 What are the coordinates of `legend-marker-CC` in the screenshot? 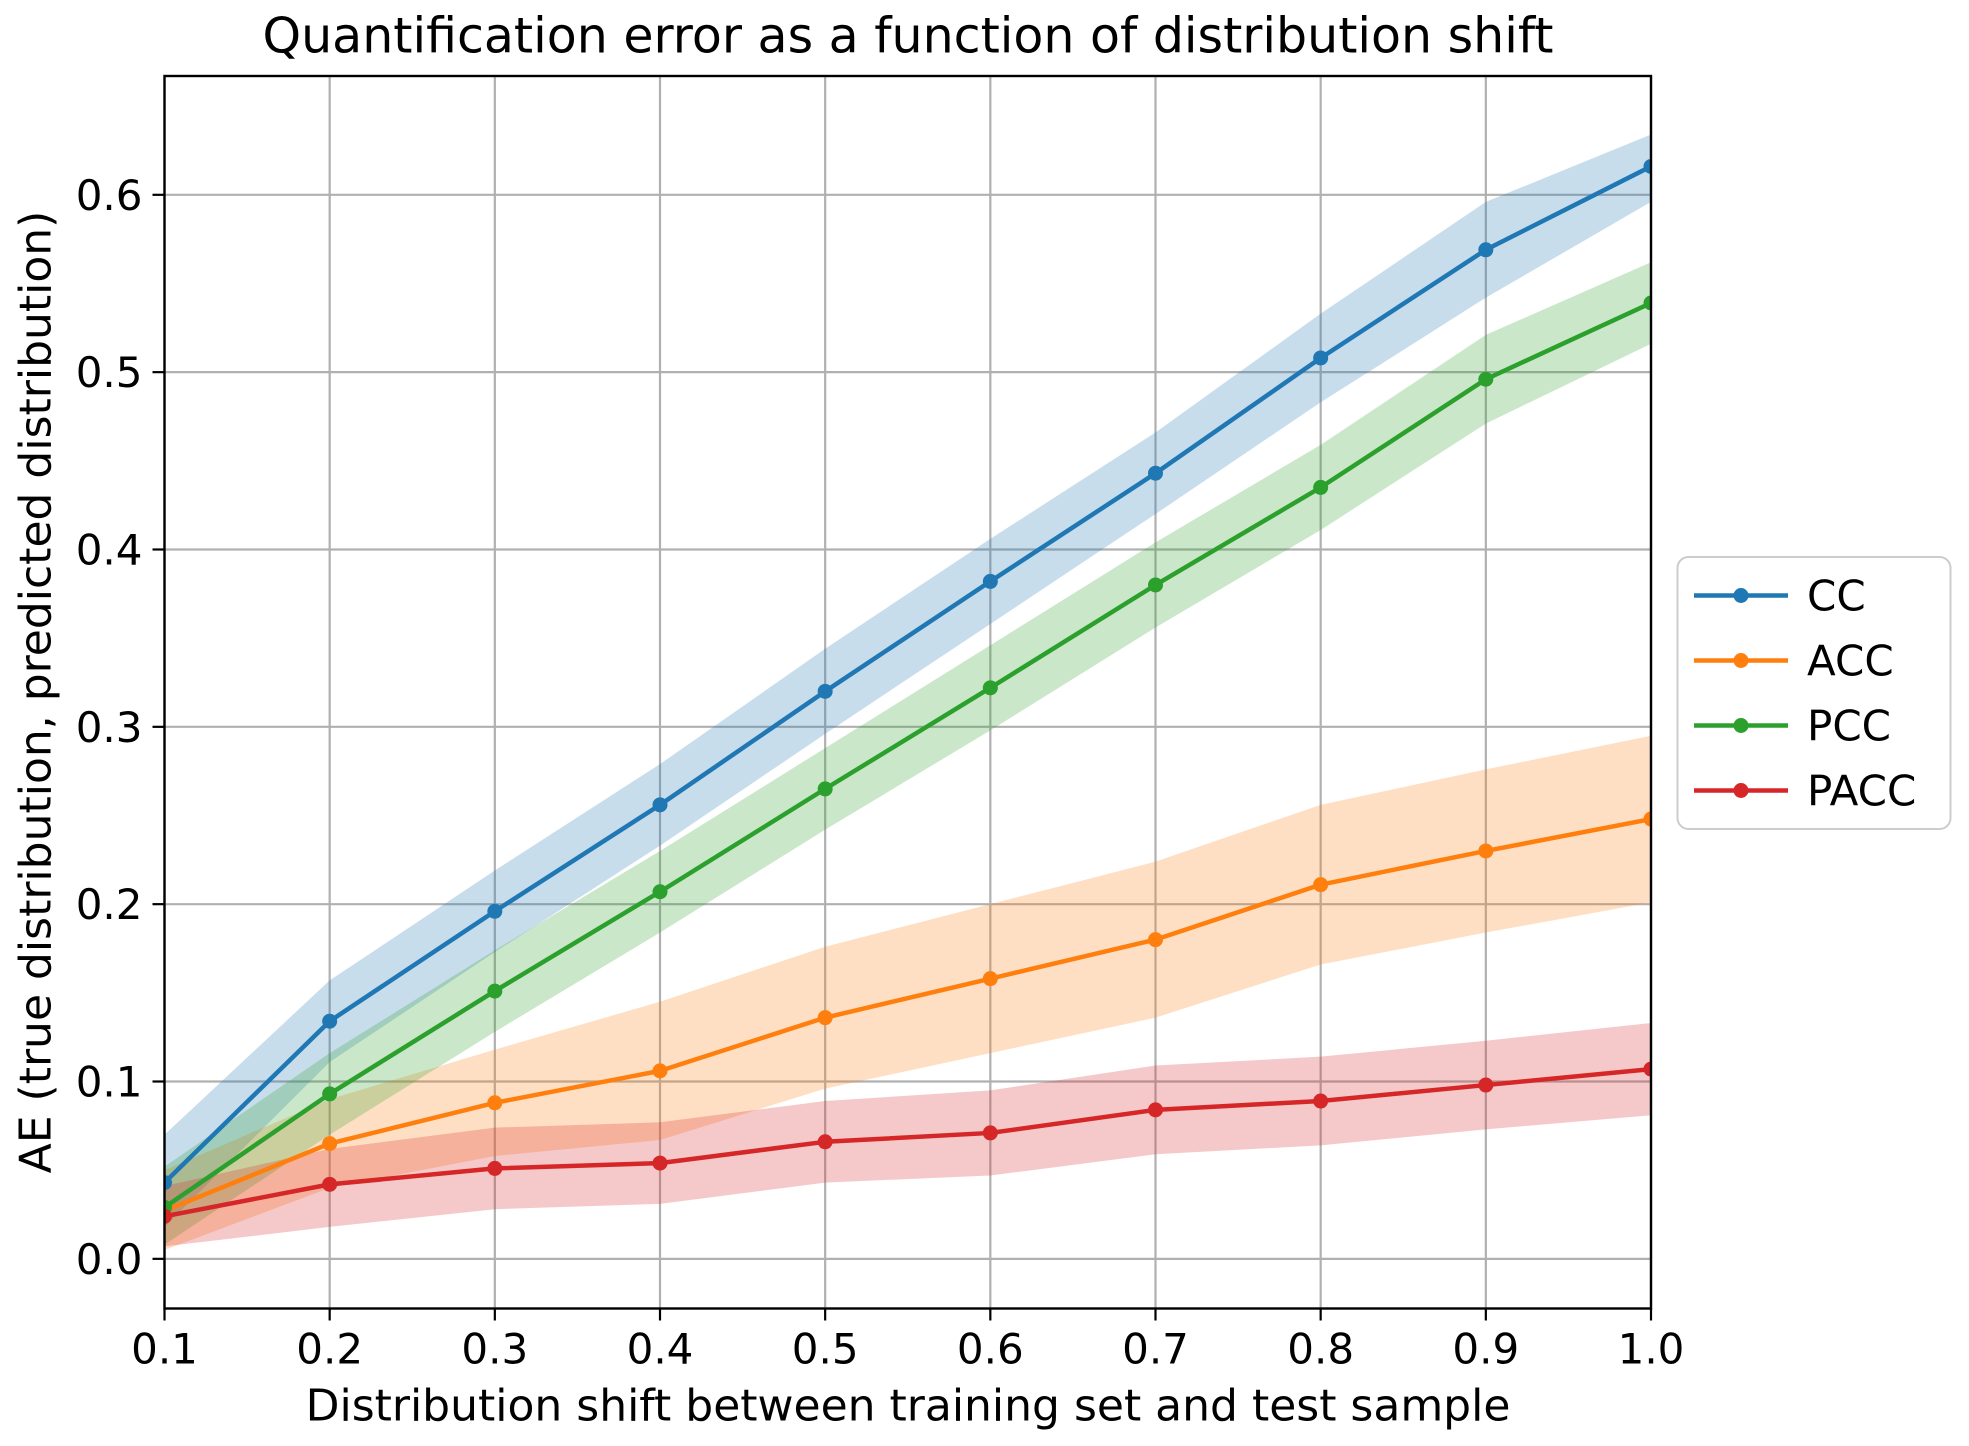 It's located at (1741, 595).